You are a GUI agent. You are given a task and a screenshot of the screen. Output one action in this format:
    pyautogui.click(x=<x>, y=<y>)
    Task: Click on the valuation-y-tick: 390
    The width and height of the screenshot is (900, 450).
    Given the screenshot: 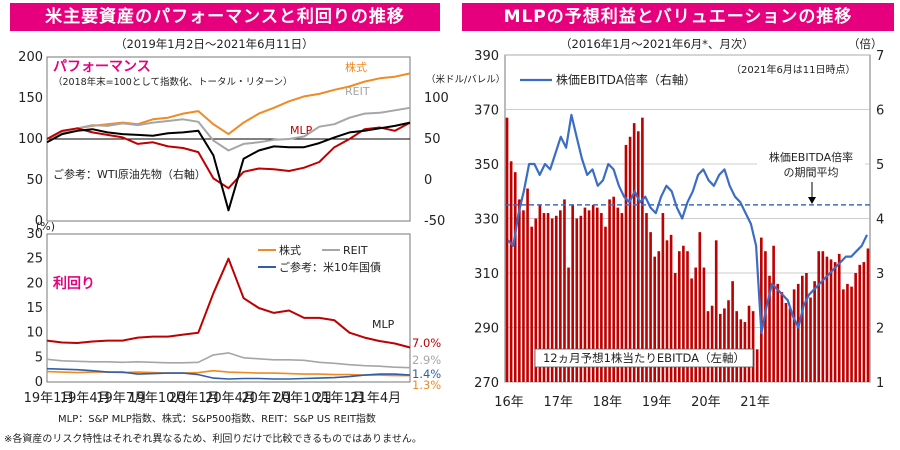 What is the action you would take?
    pyautogui.click(x=486, y=56)
    